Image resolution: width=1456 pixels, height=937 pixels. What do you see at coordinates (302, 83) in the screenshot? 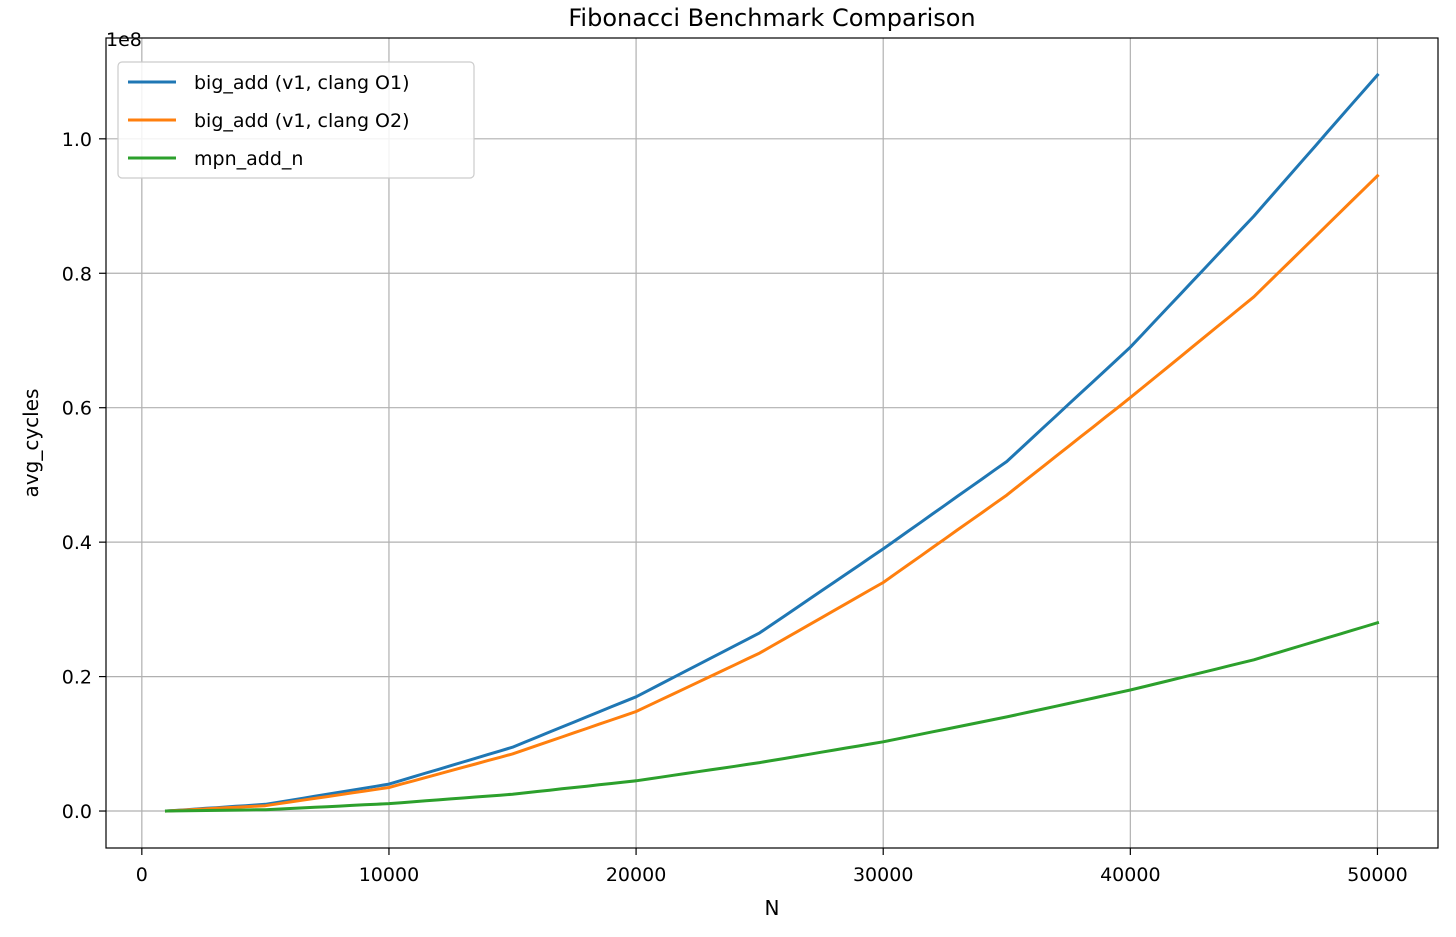
I see `legend-label: big_add (v1, clang O1)` at bounding box center [302, 83].